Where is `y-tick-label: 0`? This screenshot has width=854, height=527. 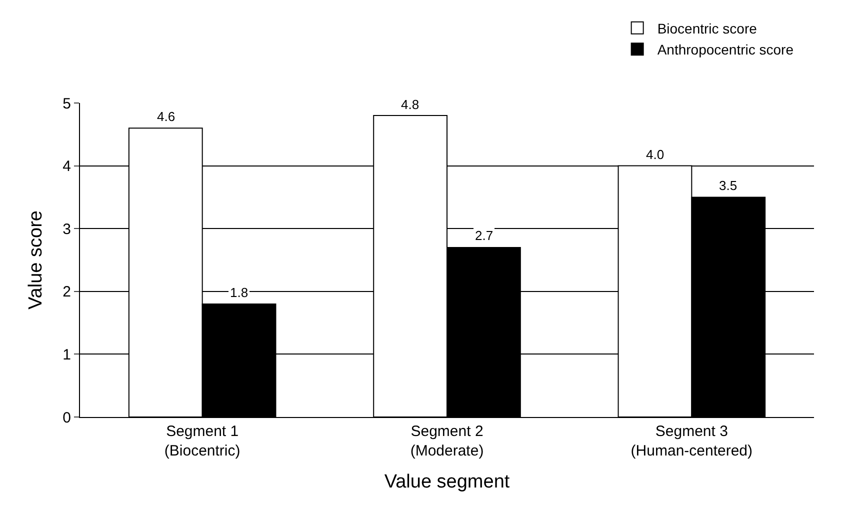 y-tick-label: 0 is located at coordinates (66, 417).